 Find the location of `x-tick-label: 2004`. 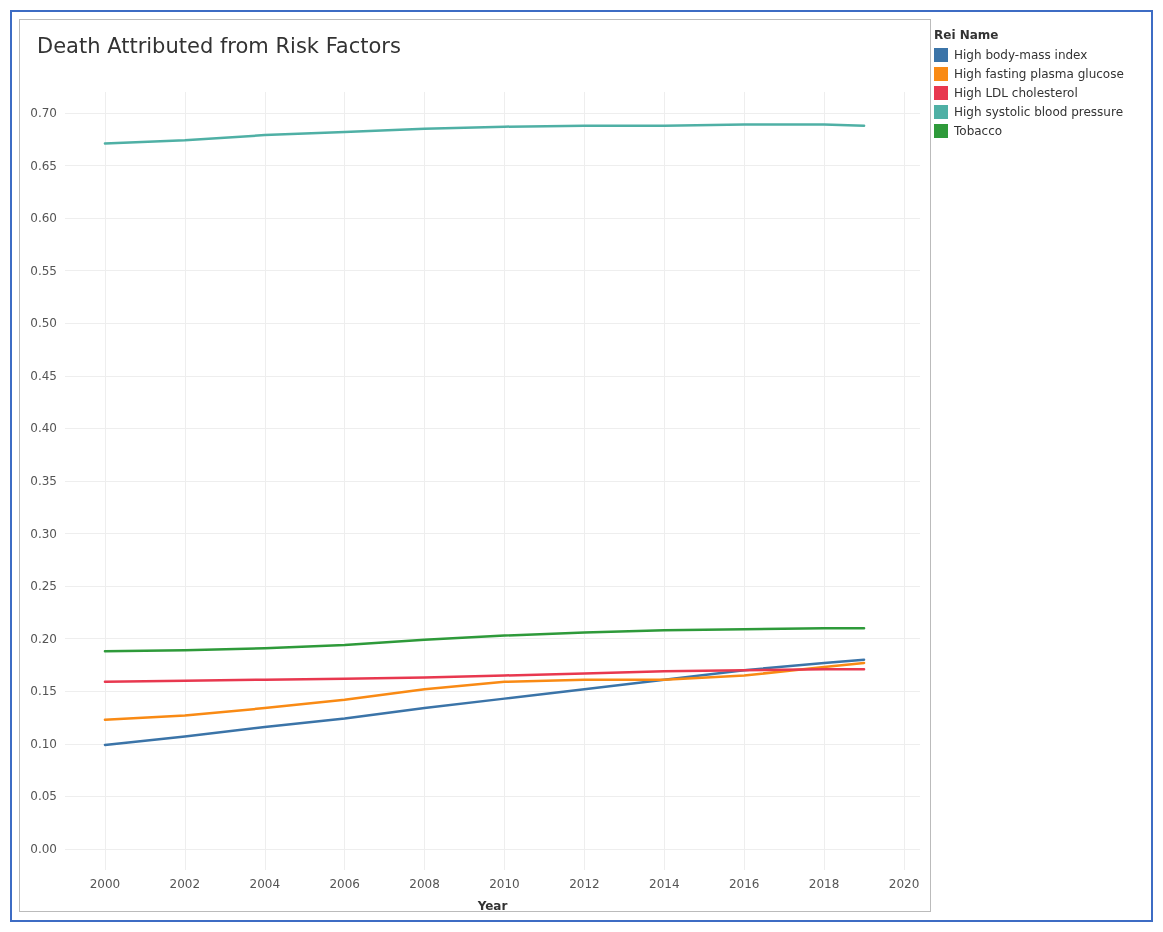

x-tick-label: 2004 is located at coordinates (265, 884).